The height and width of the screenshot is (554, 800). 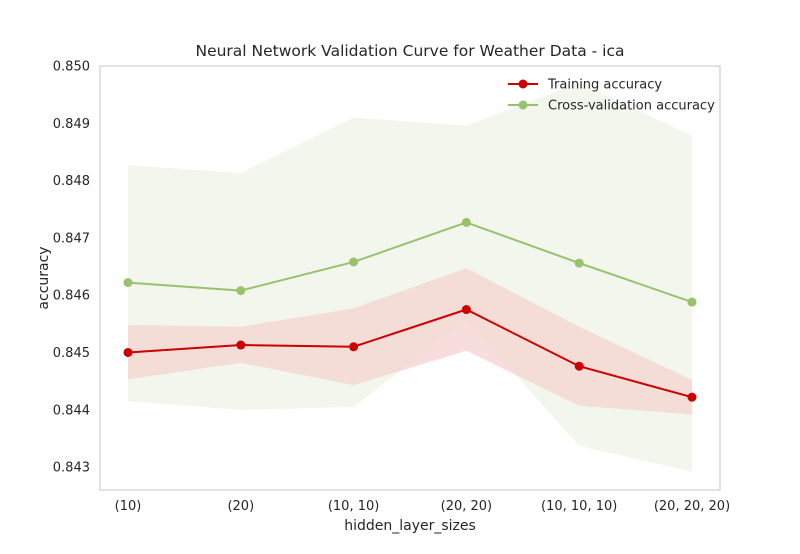 I want to click on y-tick-label: 0.843, so click(x=71, y=468).